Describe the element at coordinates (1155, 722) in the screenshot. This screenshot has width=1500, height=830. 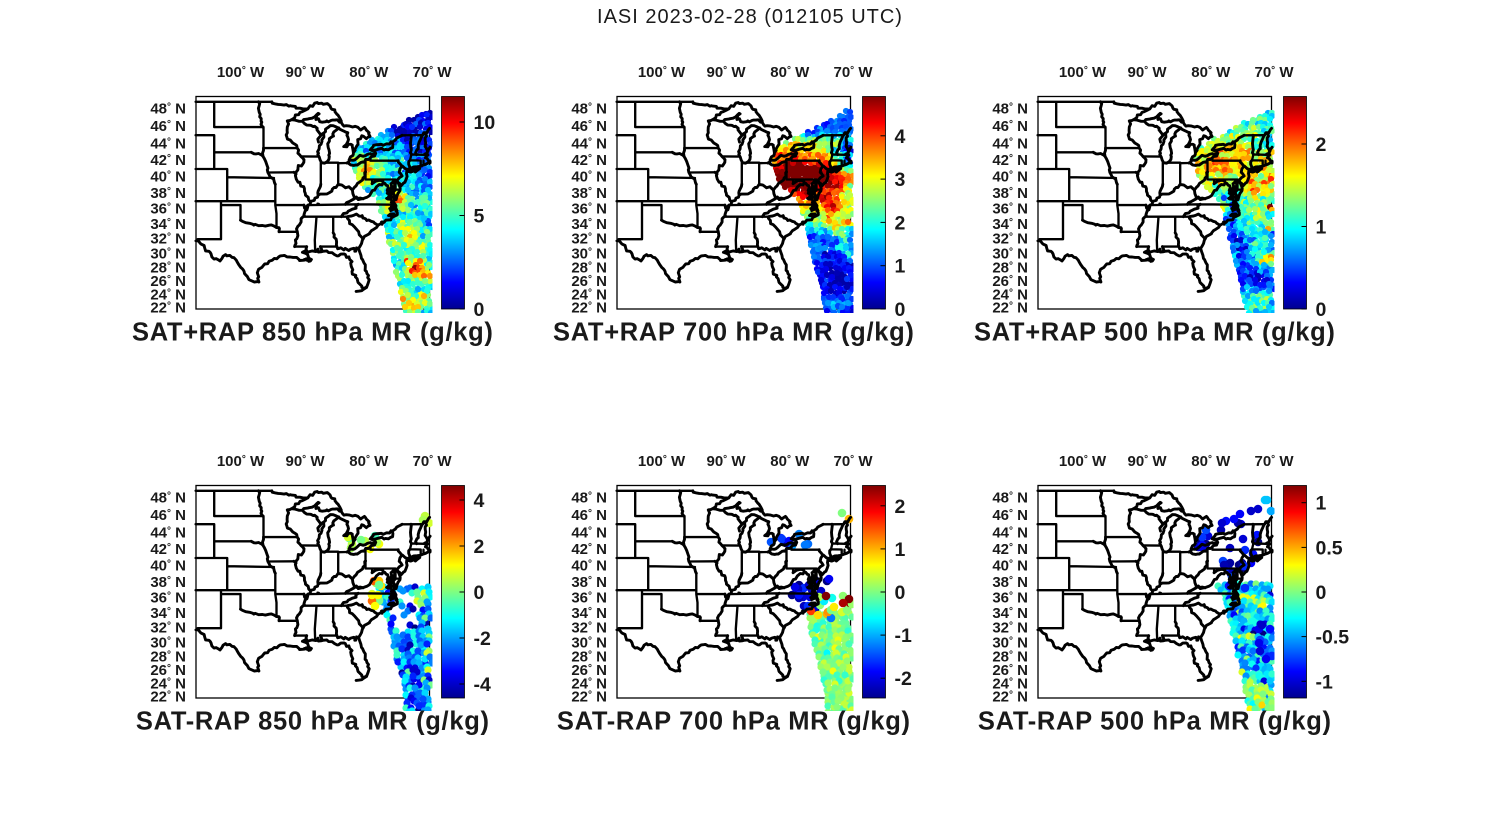
I see `svg-text: SAT-RAP 500 hPa MR (g/kg)` at that location.